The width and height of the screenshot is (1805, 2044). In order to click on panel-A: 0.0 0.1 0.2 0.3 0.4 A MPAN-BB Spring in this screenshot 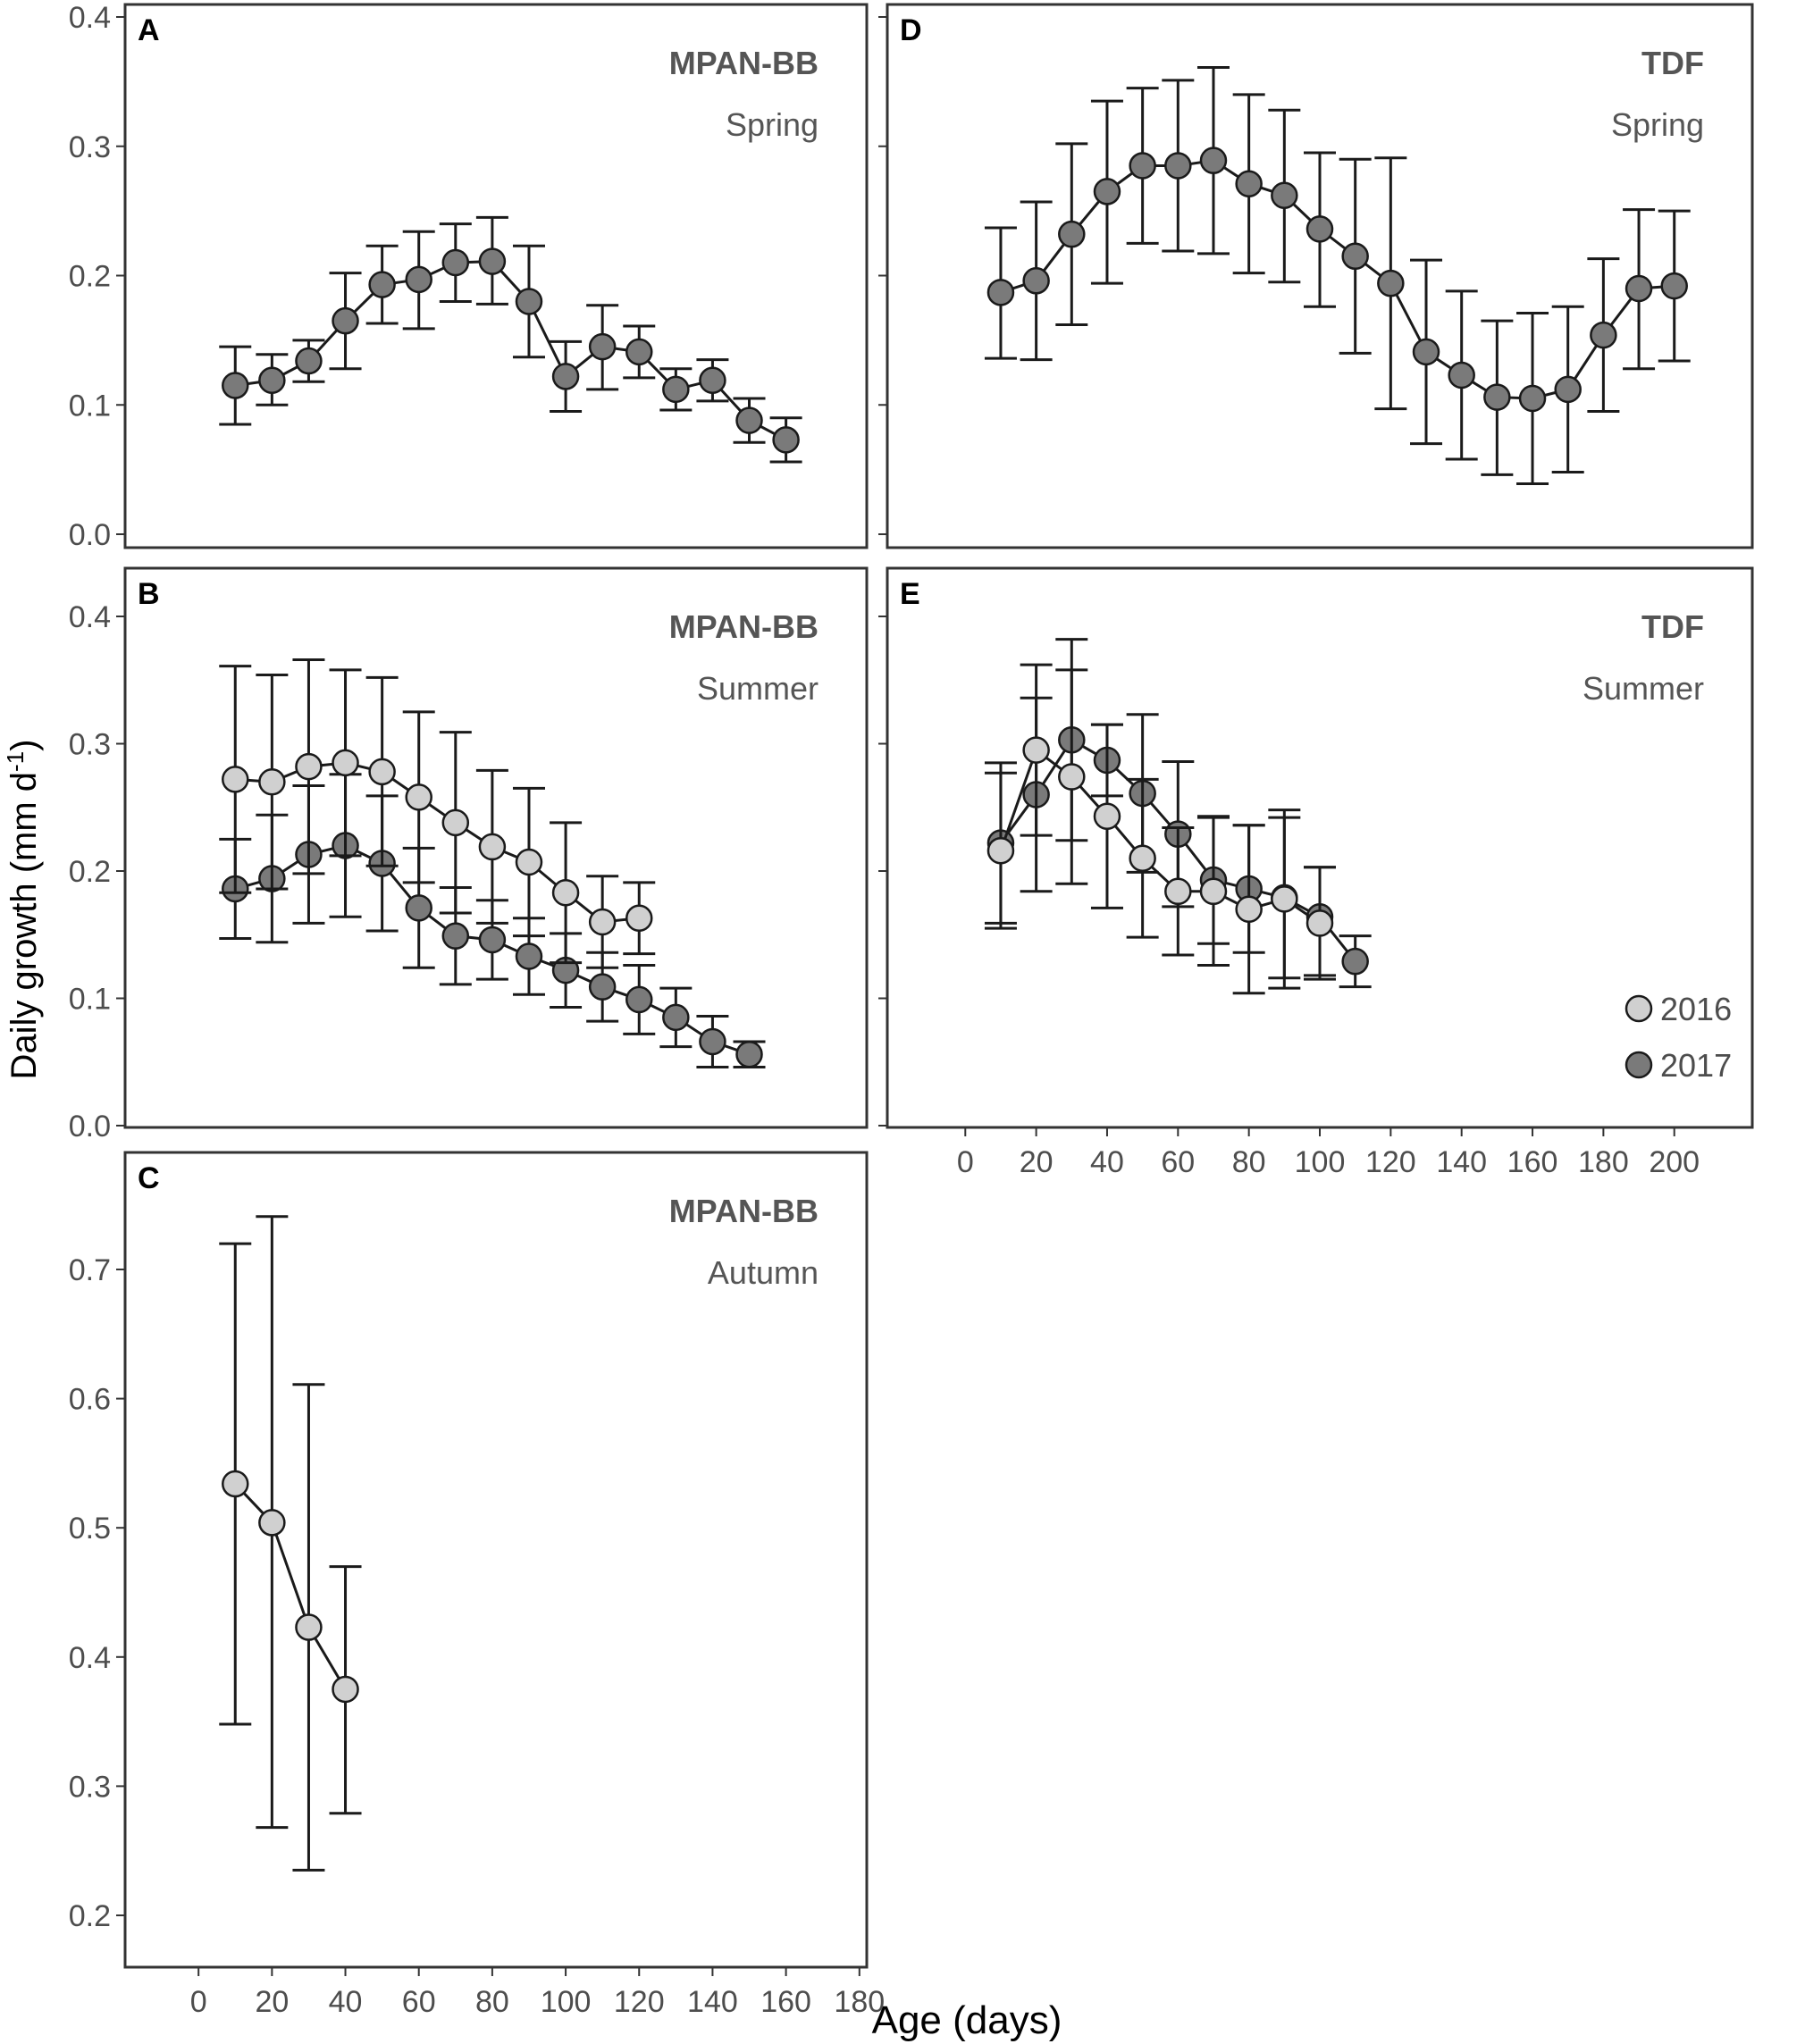, I will do `click(469, 276)`.